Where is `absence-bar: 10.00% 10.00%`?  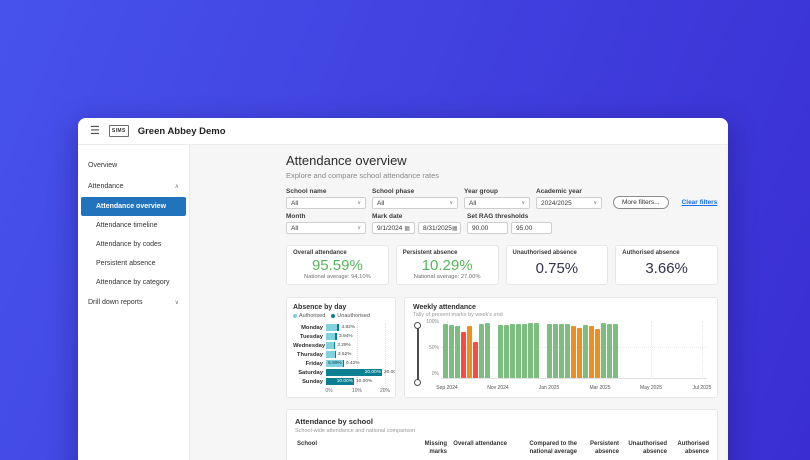 absence-bar: 10.00% 10.00% is located at coordinates (357, 381).